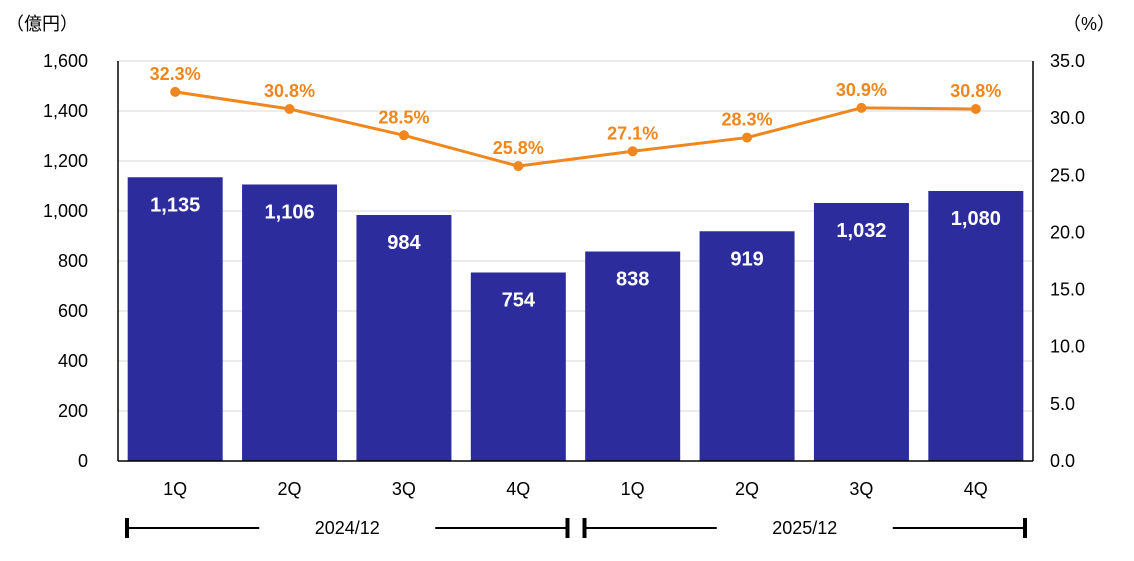 The image size is (1134, 561). I want to click on y-tick-label: 400, so click(73, 361).